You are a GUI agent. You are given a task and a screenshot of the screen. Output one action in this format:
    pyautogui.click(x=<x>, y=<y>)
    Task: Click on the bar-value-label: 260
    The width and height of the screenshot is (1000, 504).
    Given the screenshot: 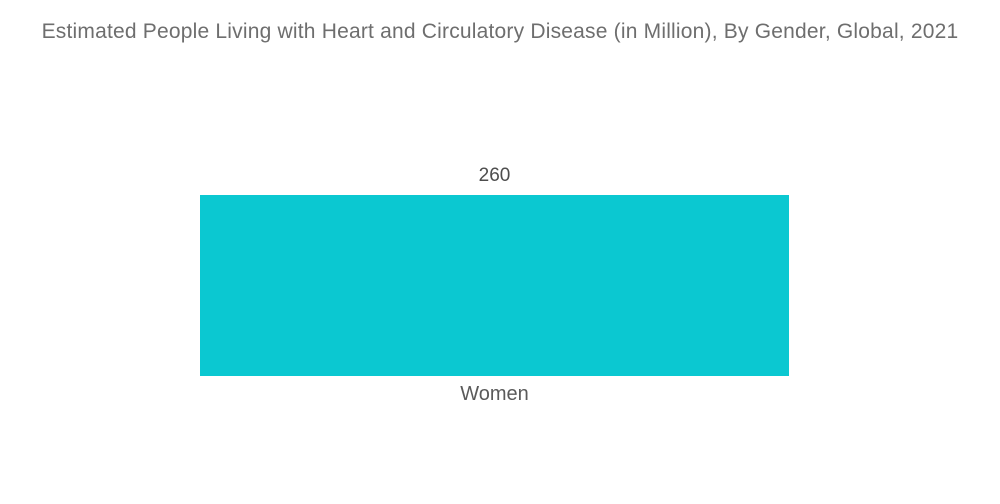 What is the action you would take?
    pyautogui.click(x=494, y=175)
    